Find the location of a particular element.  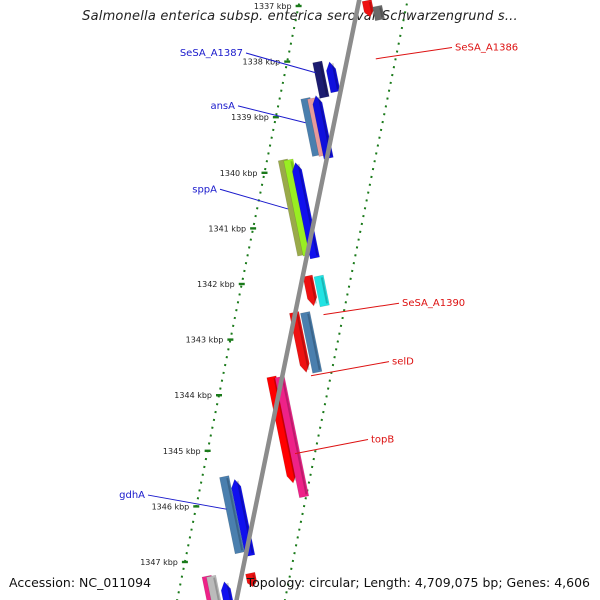

tick: 1346 kbp is located at coordinates (176, 506).